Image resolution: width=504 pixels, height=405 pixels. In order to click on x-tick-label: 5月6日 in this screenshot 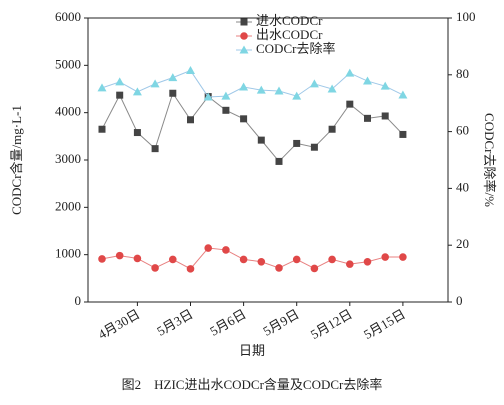, I will do `click(227, 322)`.